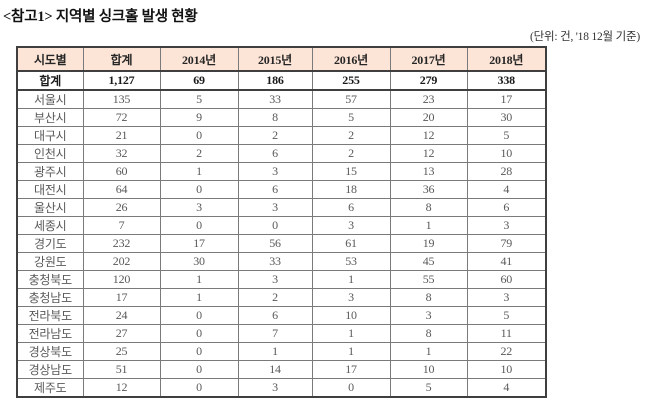  Describe the element at coordinates (50, 369) in the screenshot. I see `region-label: 경상남도` at that location.